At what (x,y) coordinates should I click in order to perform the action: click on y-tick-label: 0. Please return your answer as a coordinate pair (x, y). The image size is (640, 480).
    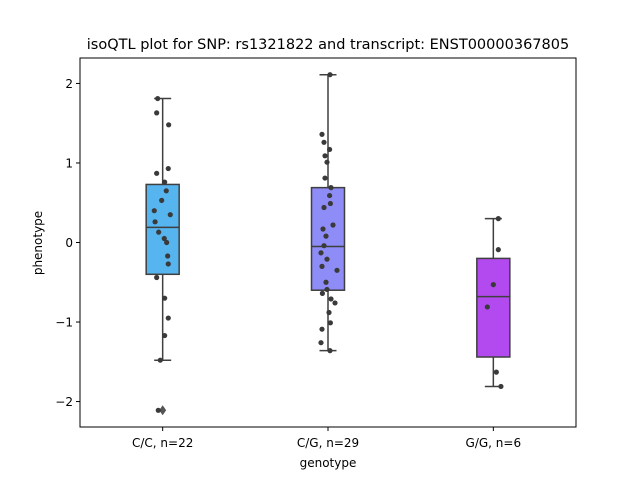
    Looking at the image, I should click on (69, 243).